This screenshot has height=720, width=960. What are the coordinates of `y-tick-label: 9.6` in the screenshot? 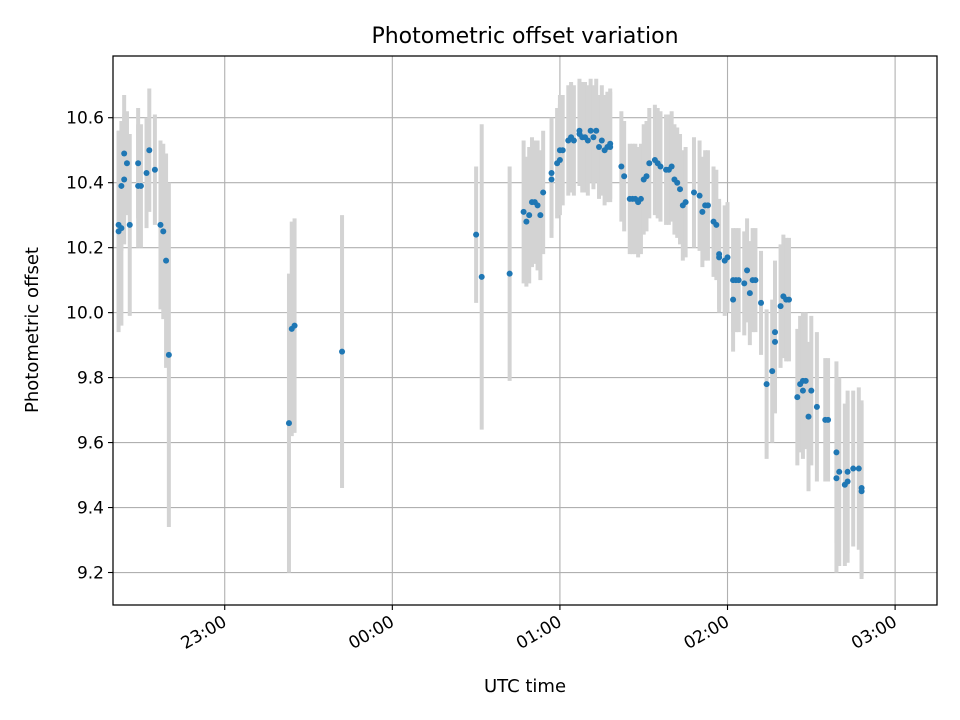 It's located at (90, 444).